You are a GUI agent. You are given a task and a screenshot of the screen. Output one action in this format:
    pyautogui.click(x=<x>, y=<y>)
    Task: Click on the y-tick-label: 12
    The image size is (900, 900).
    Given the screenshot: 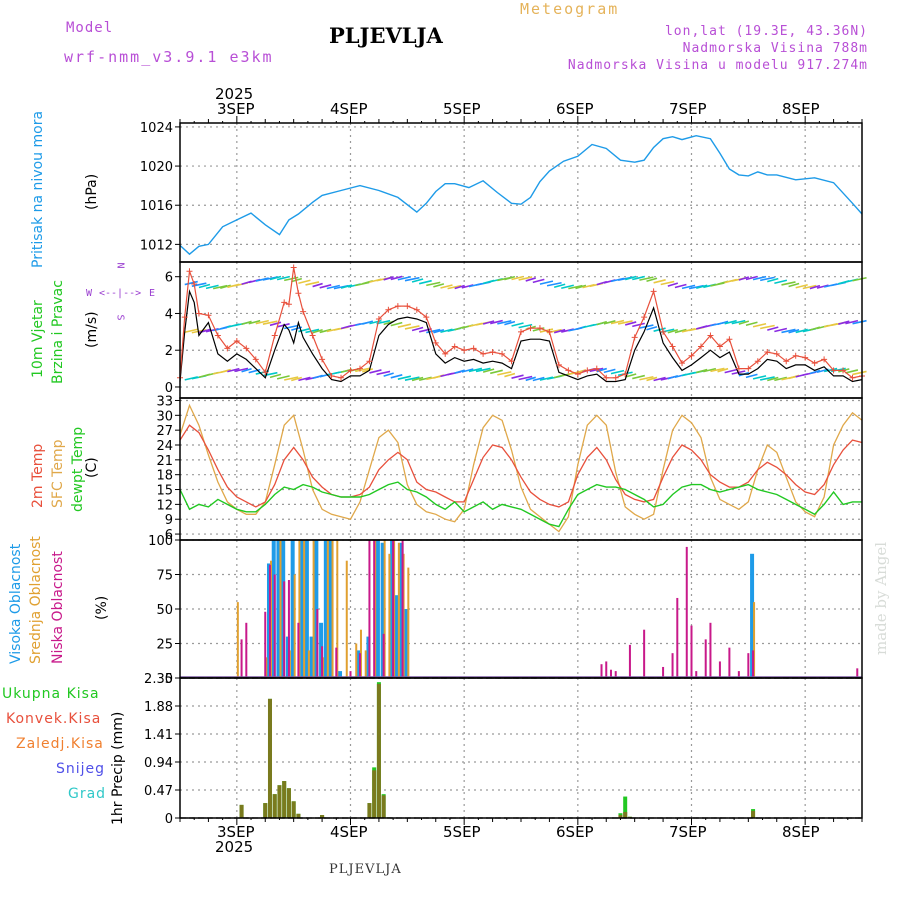 What is the action you would take?
    pyautogui.click(x=164, y=505)
    